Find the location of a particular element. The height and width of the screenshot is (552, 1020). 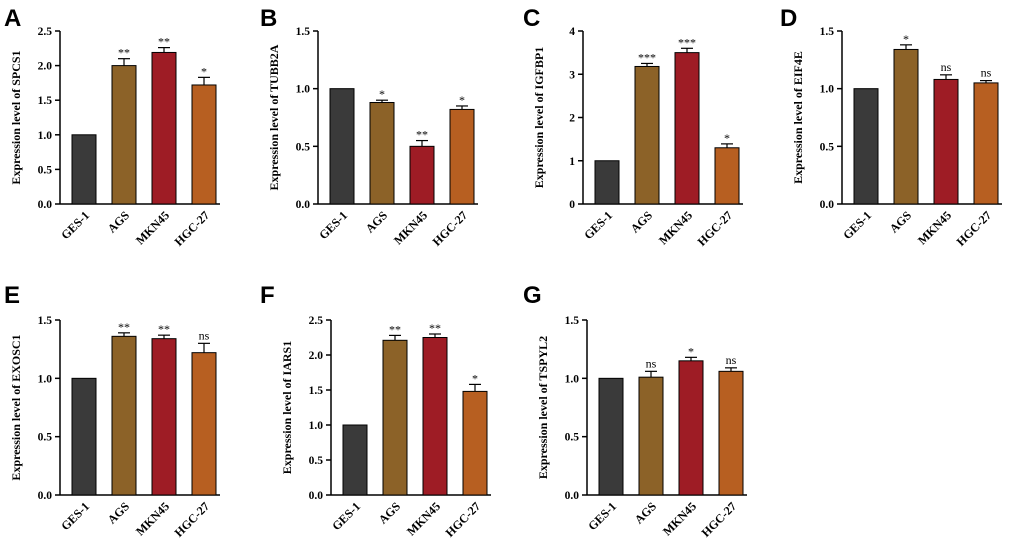

y-axis-title: Expression level of TSPYL2 is located at coordinates (543, 407).